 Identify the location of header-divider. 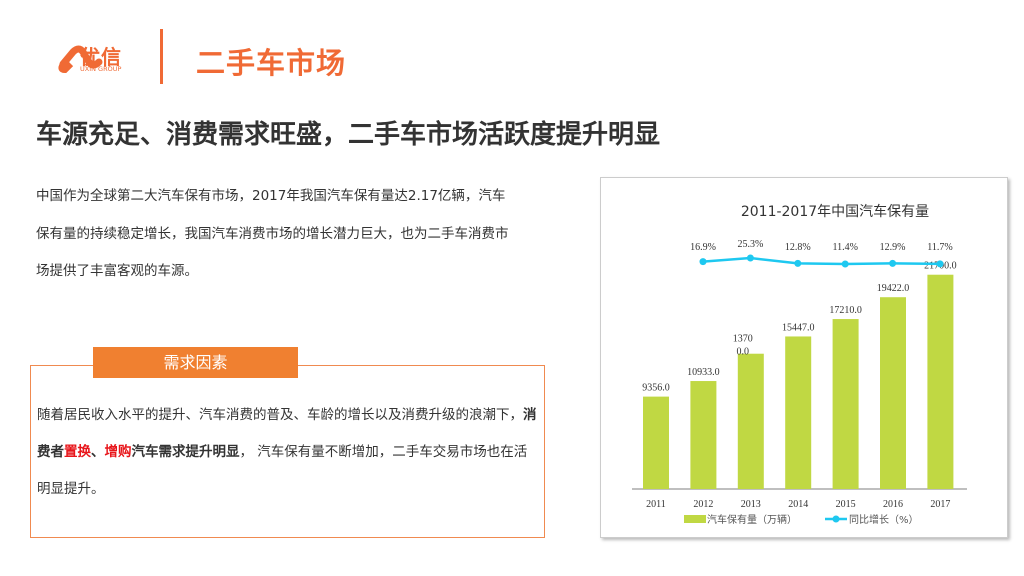
(161, 56).